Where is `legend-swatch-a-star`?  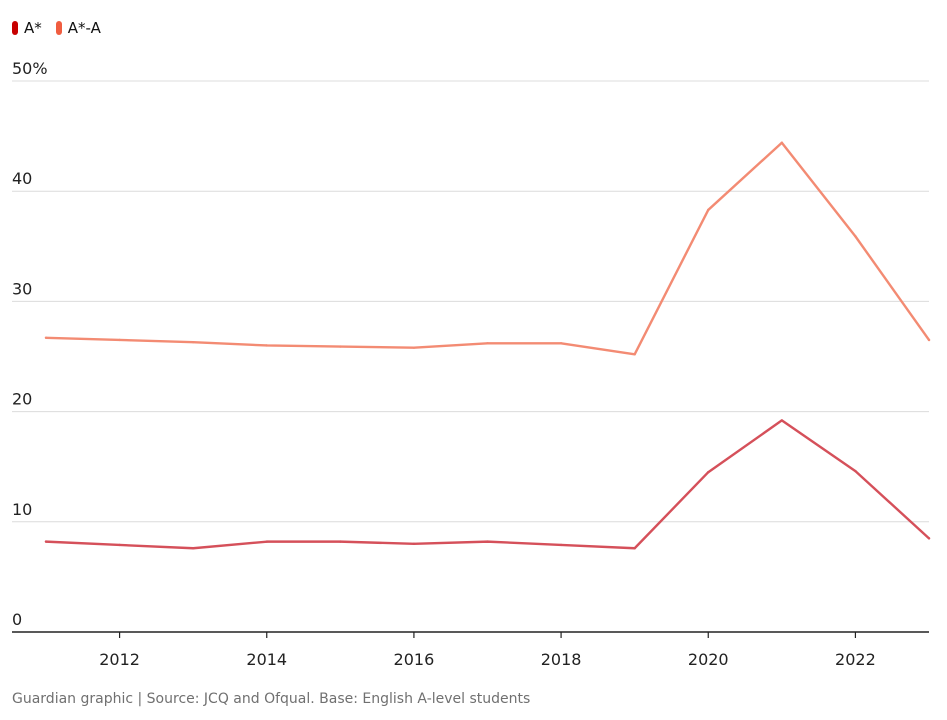 legend-swatch-a-star is located at coordinates (15, 28).